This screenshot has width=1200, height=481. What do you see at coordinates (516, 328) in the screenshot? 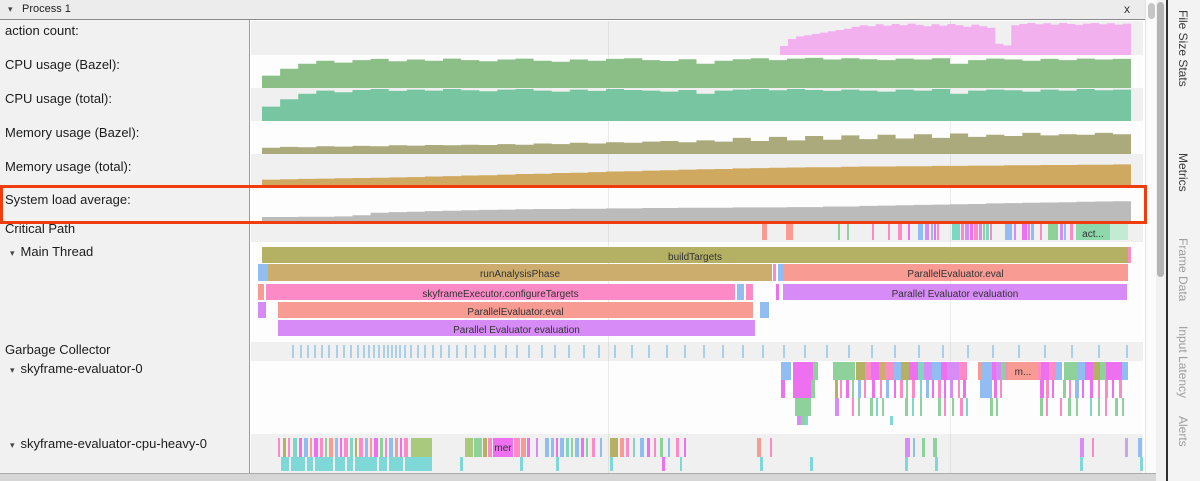
I see `main-thread-slice-ParallelEvaluatorevaluation: Parallel Evaluator evaluation` at bounding box center [516, 328].